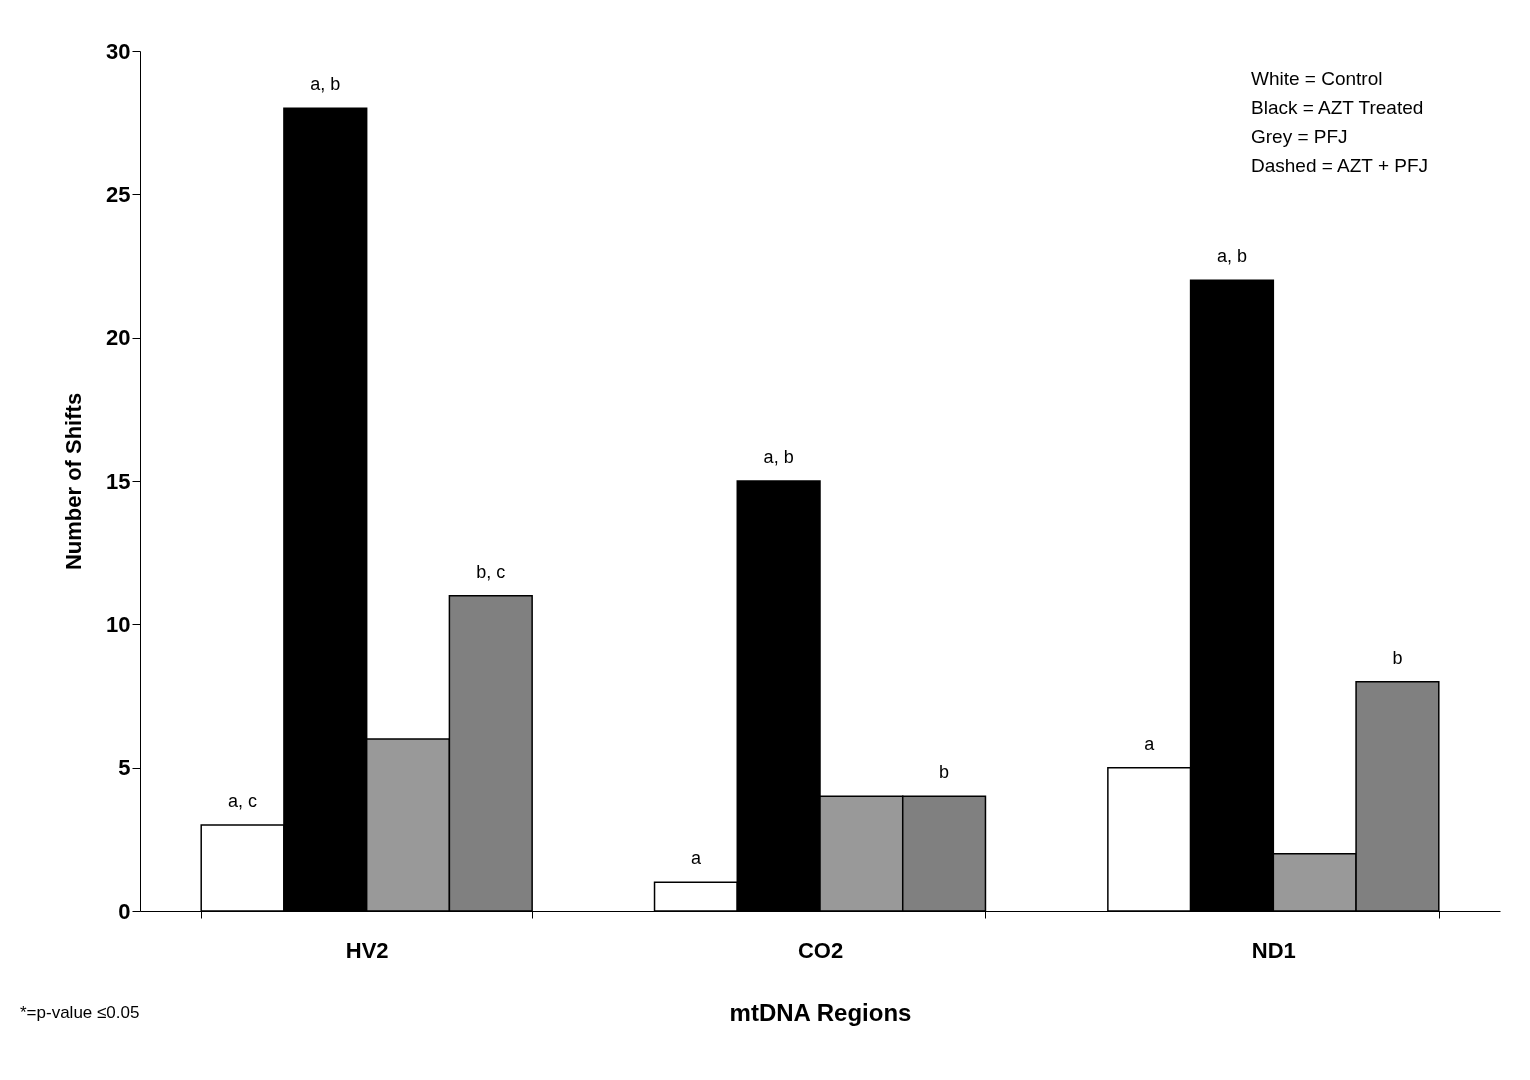 This screenshot has height=1080, width=1530. I want to click on y-tick-label: 20, so click(118, 338).